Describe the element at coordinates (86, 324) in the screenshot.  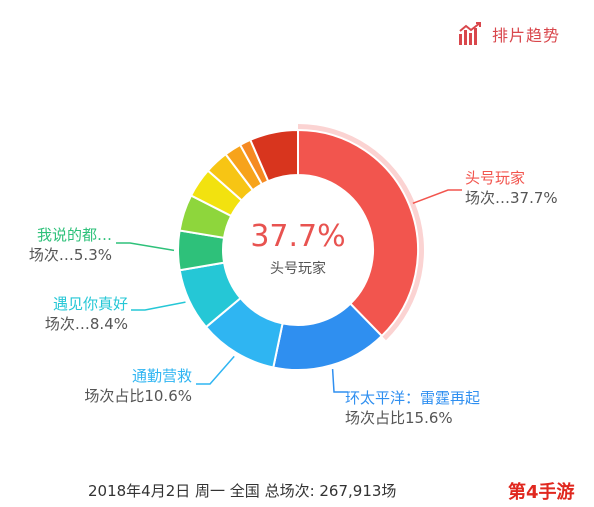
I see `slice-label-share: 场次…8.4%` at that location.